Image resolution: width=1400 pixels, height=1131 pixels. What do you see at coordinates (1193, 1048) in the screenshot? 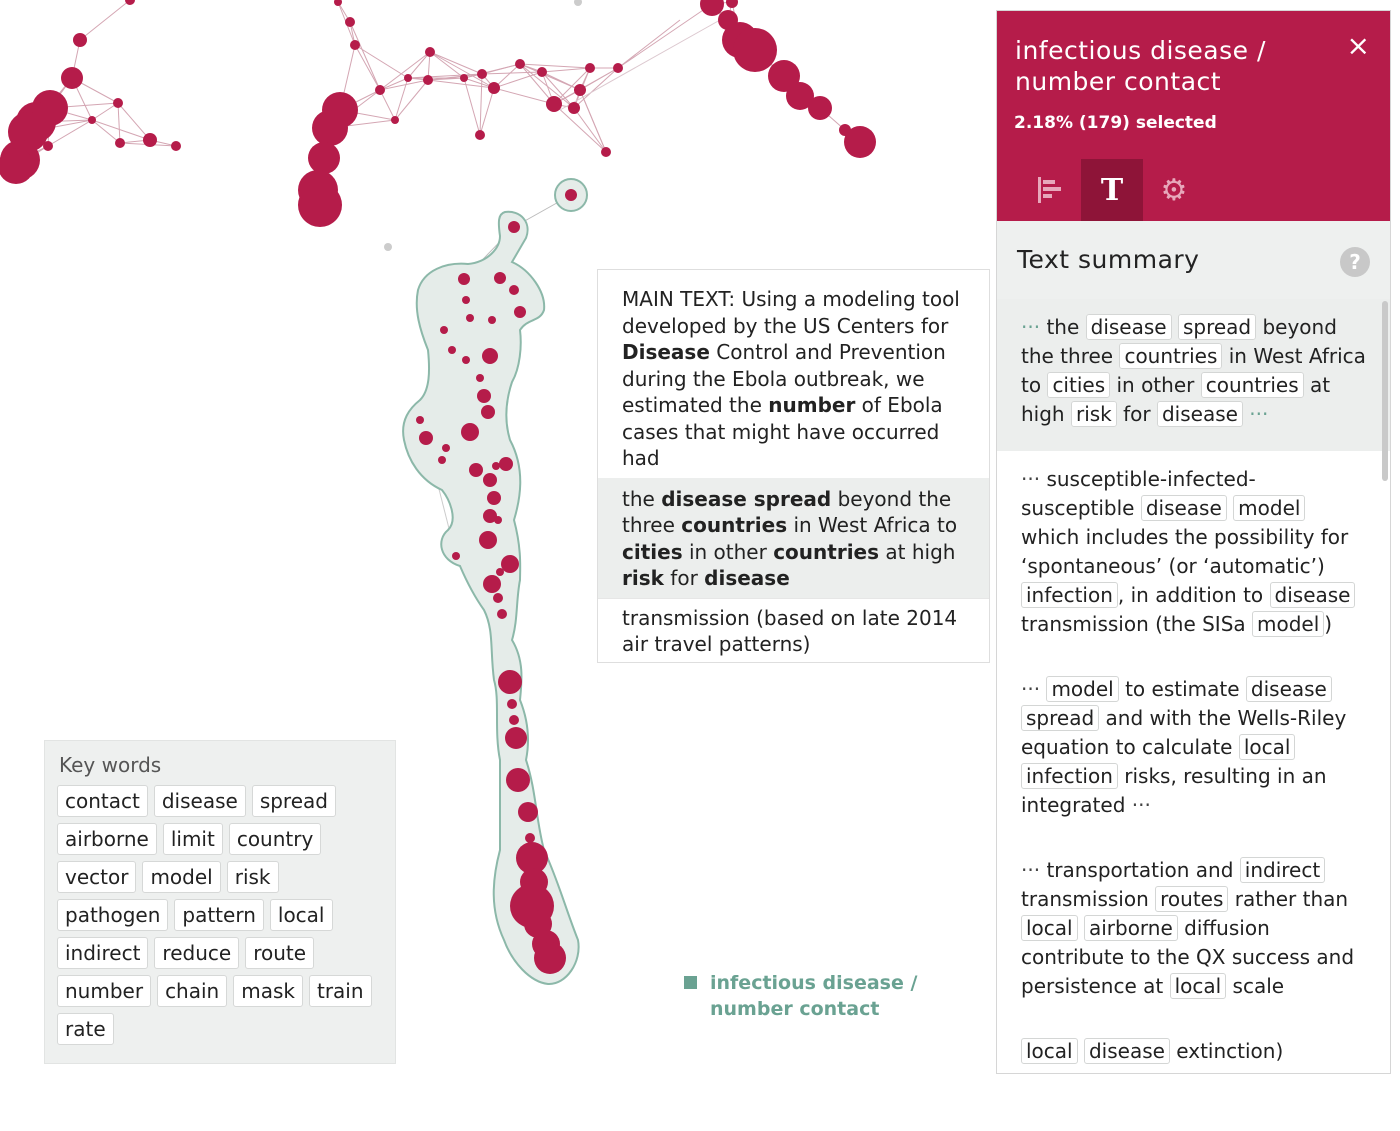
I see `summary-item: local disease extinction)` at bounding box center [1193, 1048].